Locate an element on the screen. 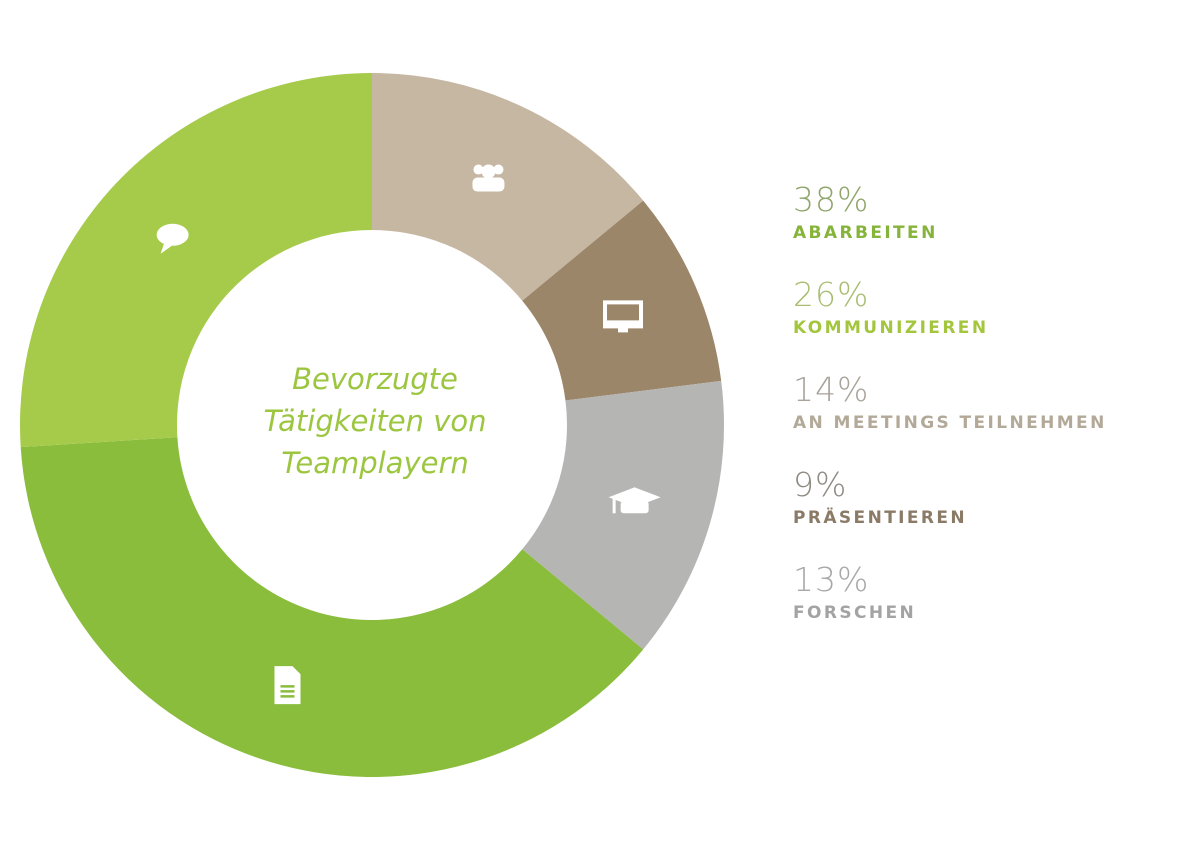  legend-percent: 26% is located at coordinates (831, 294).